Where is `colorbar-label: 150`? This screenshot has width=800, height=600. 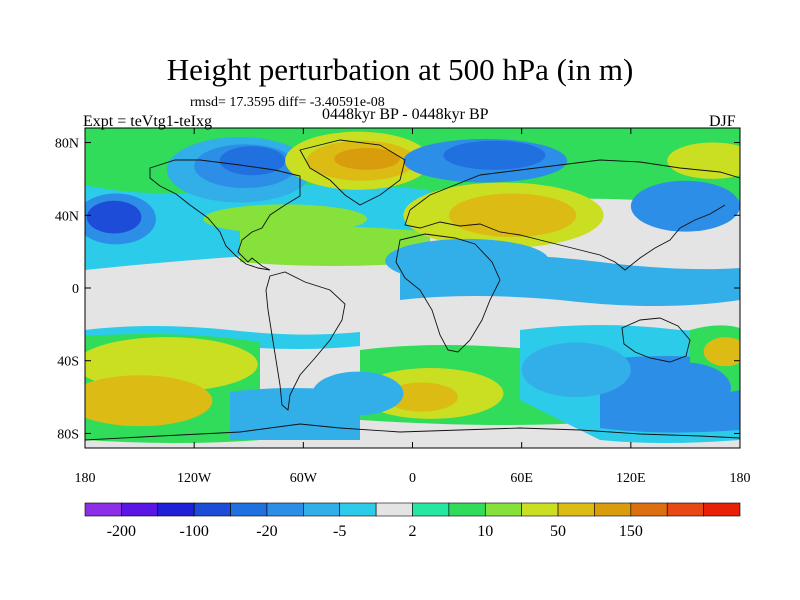 colorbar-label: 150 is located at coordinates (631, 531).